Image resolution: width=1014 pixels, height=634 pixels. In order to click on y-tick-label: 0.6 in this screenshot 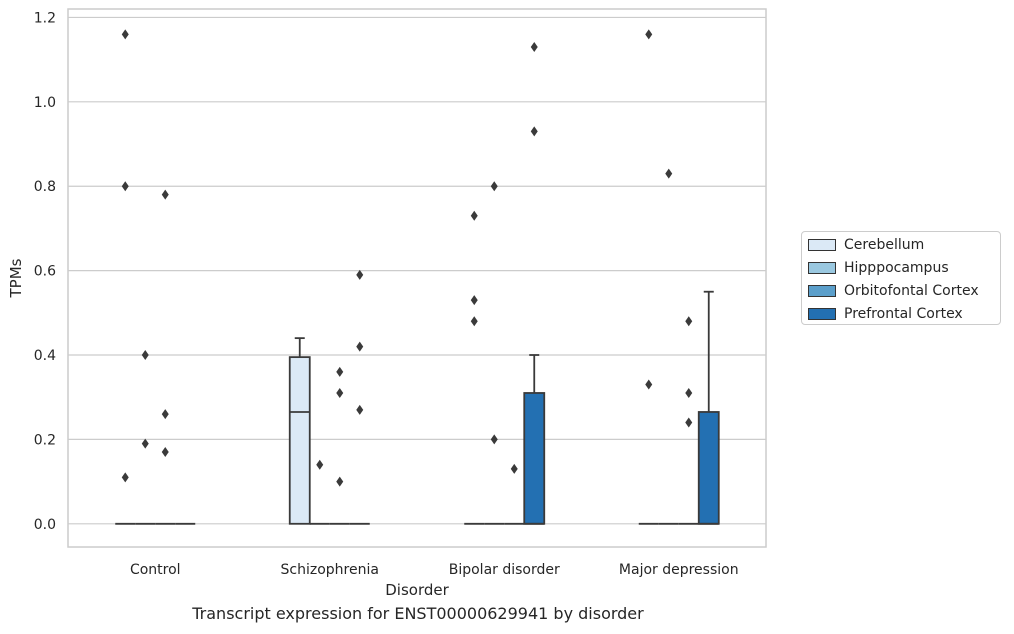, I will do `click(45, 272)`.